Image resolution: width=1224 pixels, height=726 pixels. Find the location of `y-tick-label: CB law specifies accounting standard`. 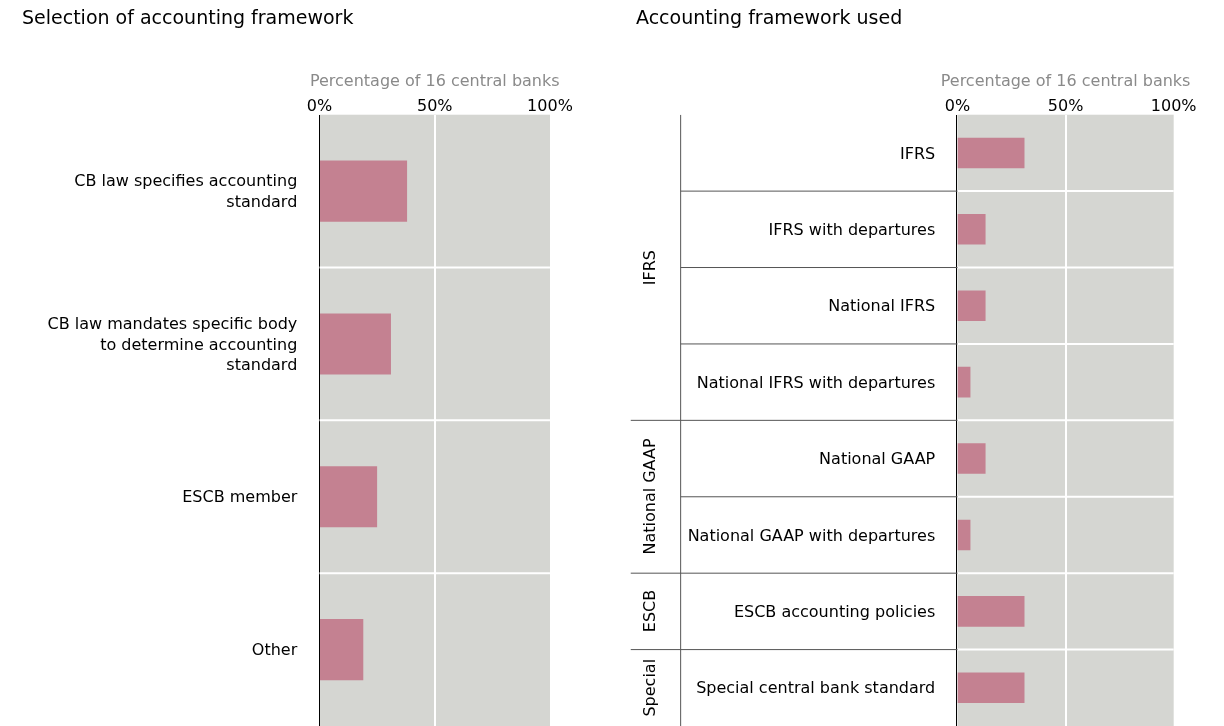

y-tick-label: CB law specifies accounting standard is located at coordinates (186, 191).